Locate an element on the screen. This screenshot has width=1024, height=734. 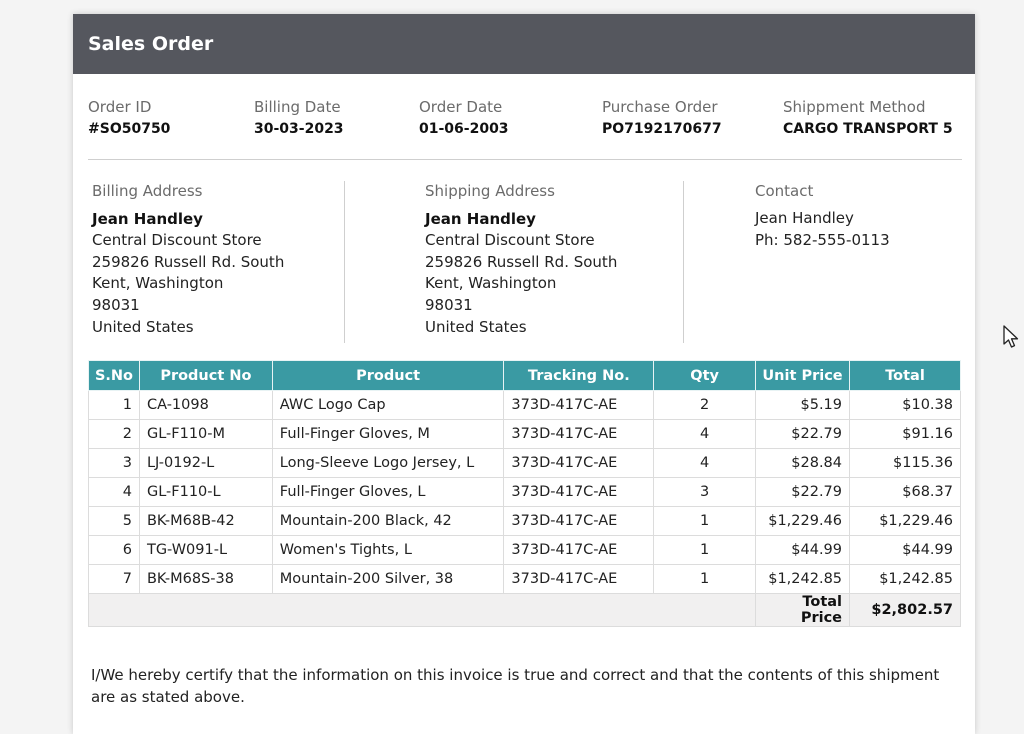
cell-total: $1,229.46 is located at coordinates (905, 521).